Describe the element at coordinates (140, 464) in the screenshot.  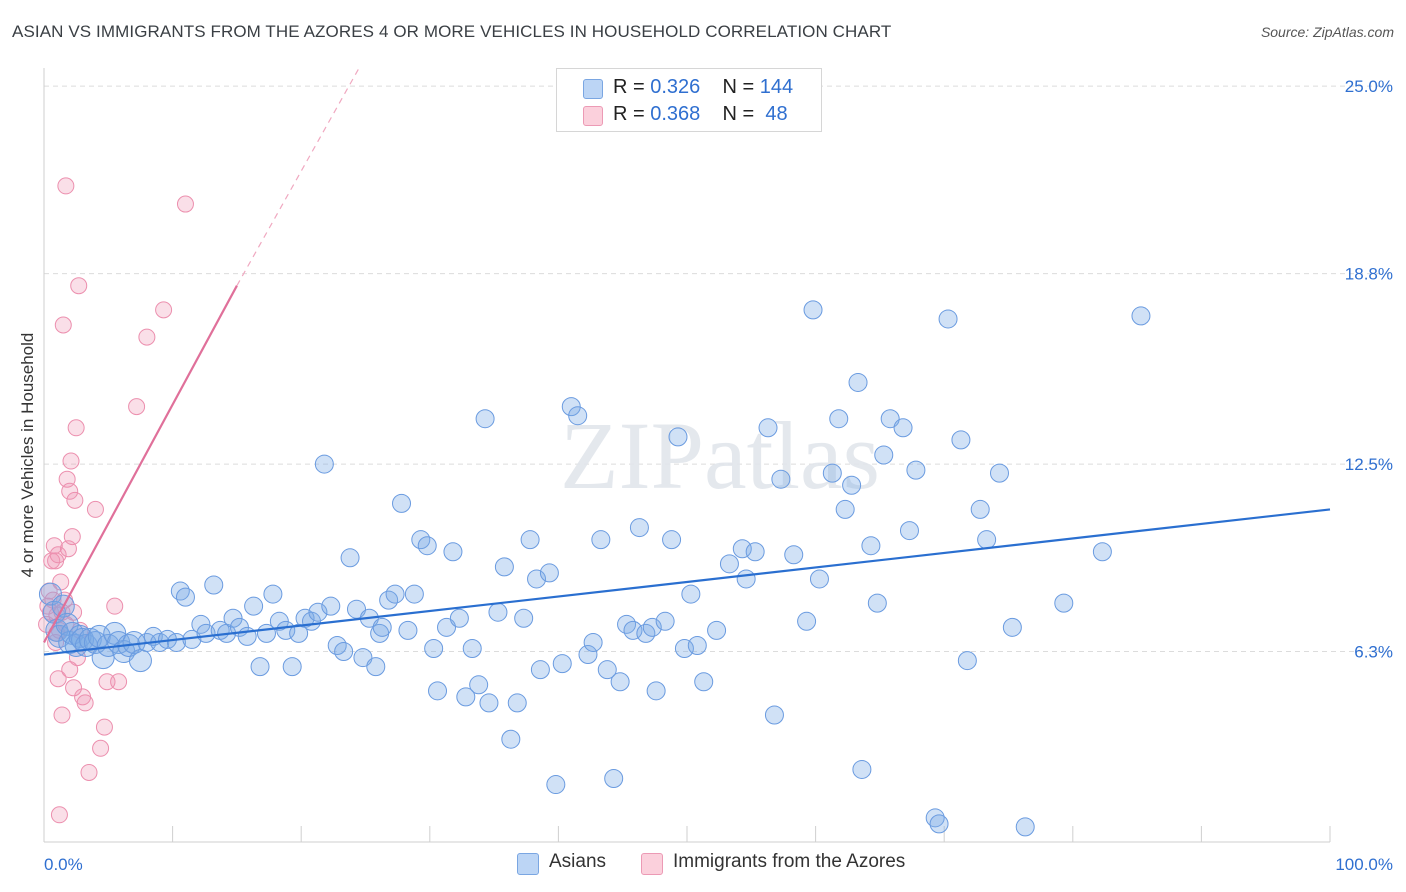
I see `azores-trend-line` at that location.